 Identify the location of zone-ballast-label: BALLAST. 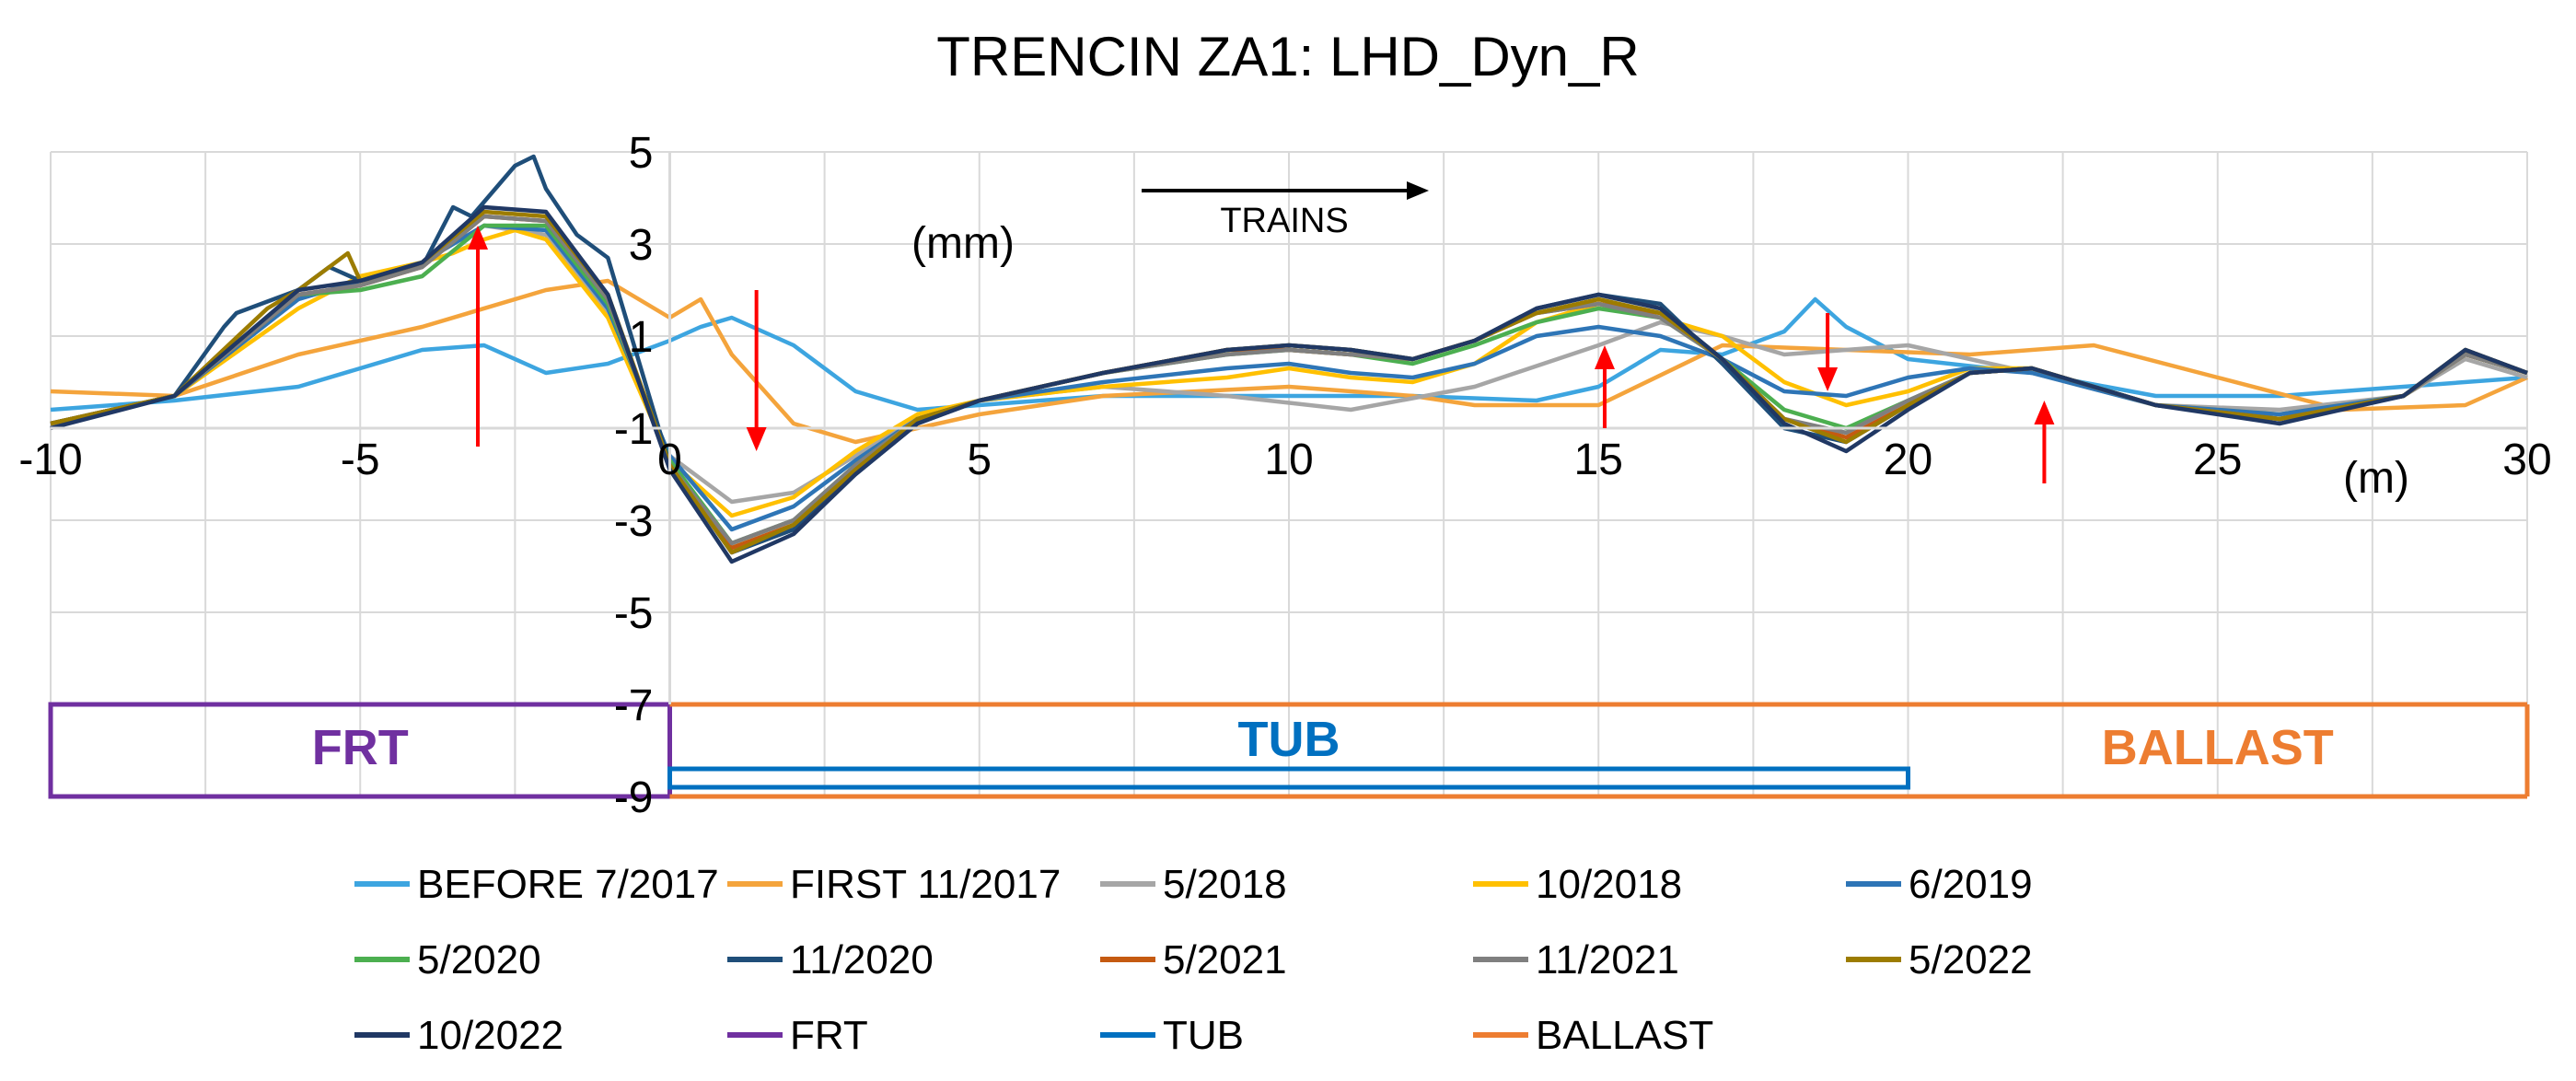
(2218, 747).